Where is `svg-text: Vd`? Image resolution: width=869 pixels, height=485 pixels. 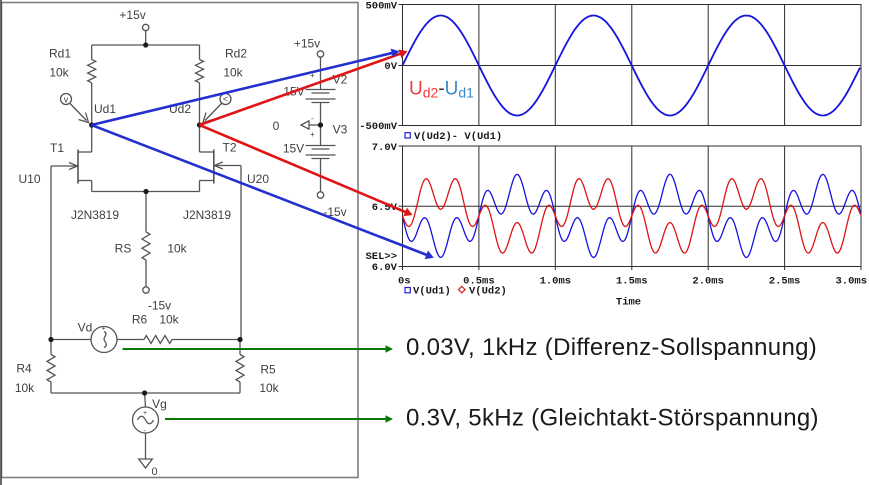 svg-text: Vd is located at coordinates (85, 328).